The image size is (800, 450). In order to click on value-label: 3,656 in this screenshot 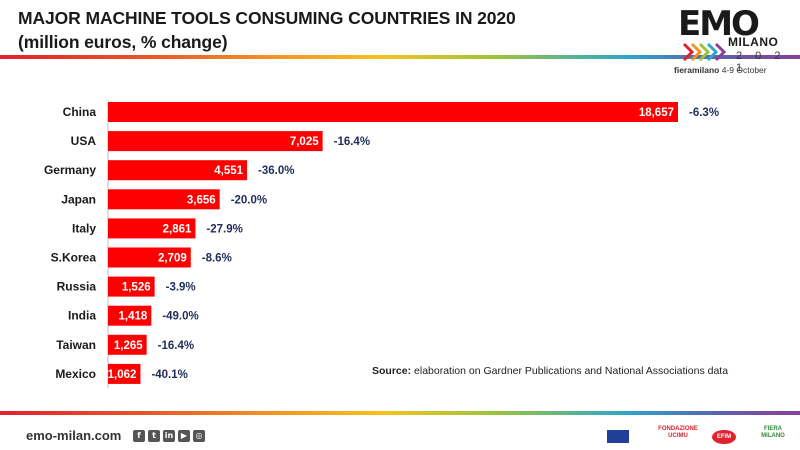, I will do `click(201, 200)`.